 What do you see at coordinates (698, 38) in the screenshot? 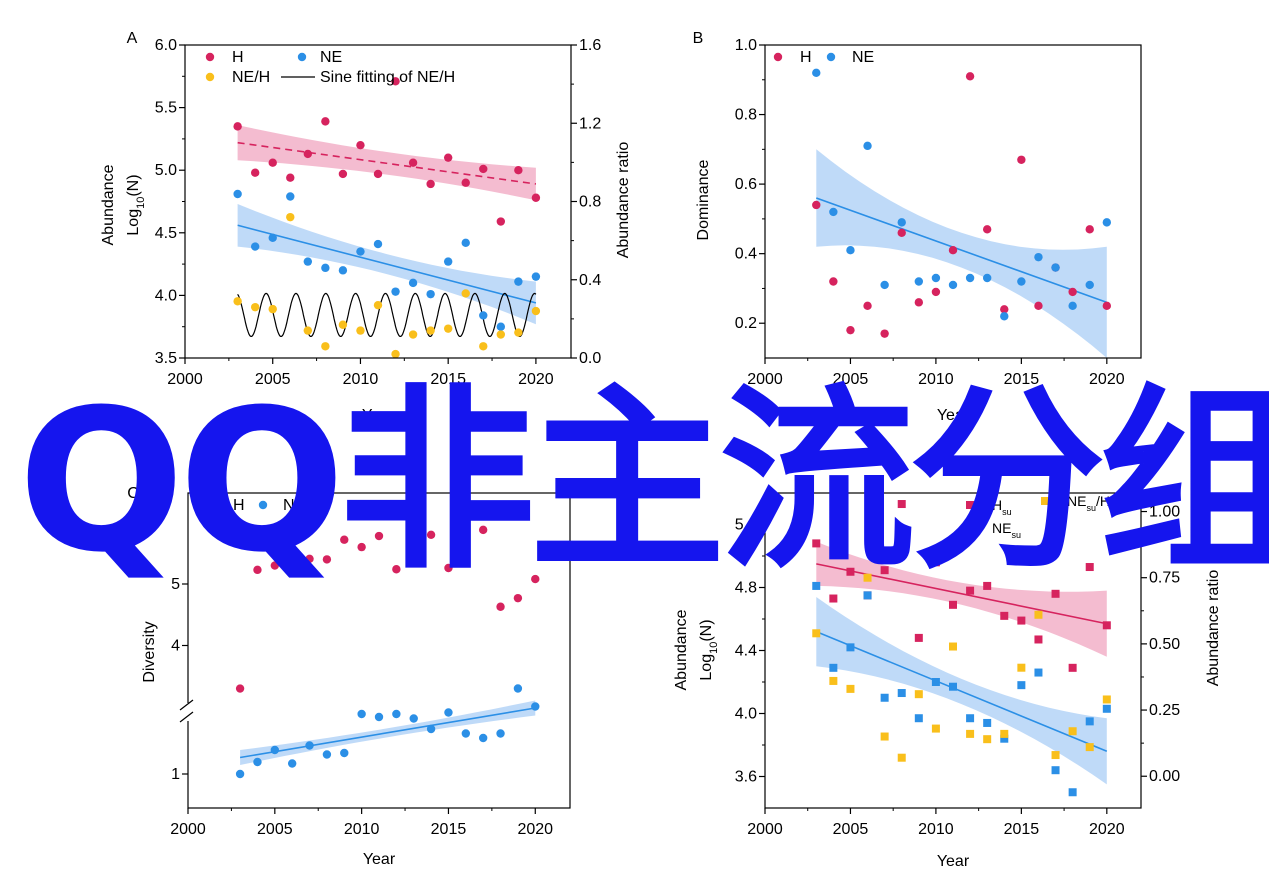
I see `panel-b-letter: B` at bounding box center [698, 38].